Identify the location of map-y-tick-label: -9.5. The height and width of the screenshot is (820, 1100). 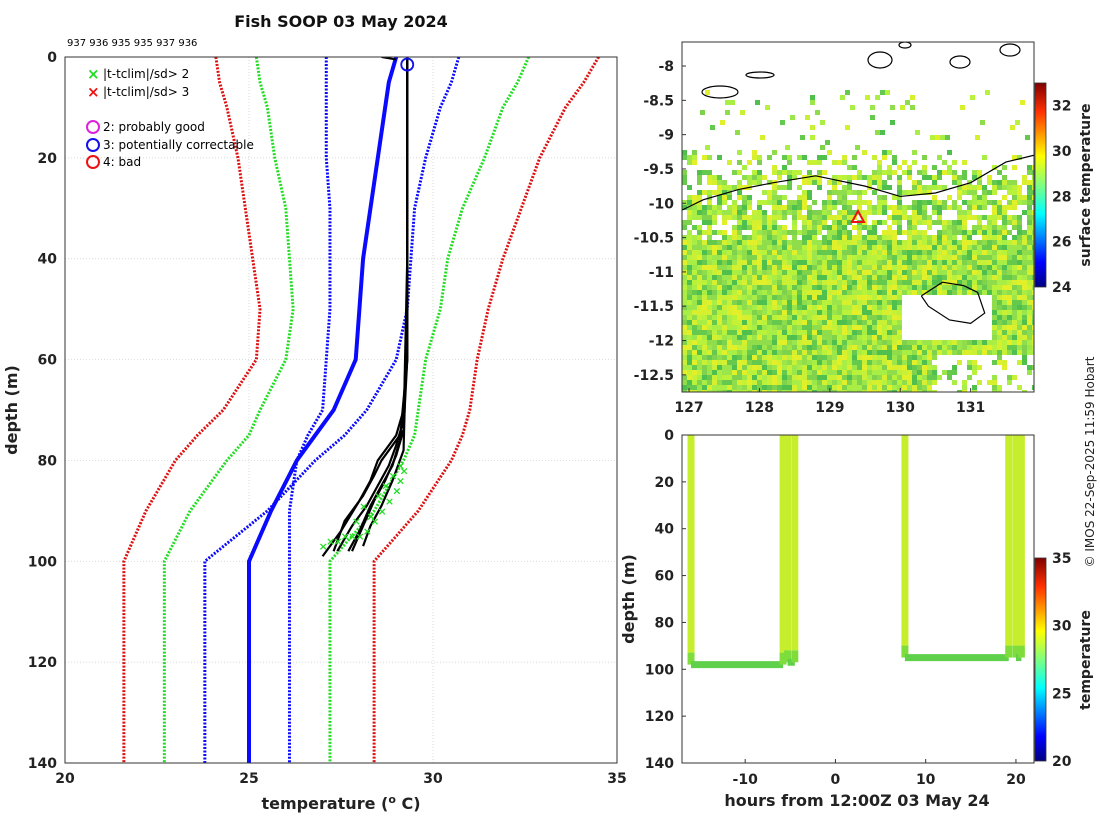
(658, 170).